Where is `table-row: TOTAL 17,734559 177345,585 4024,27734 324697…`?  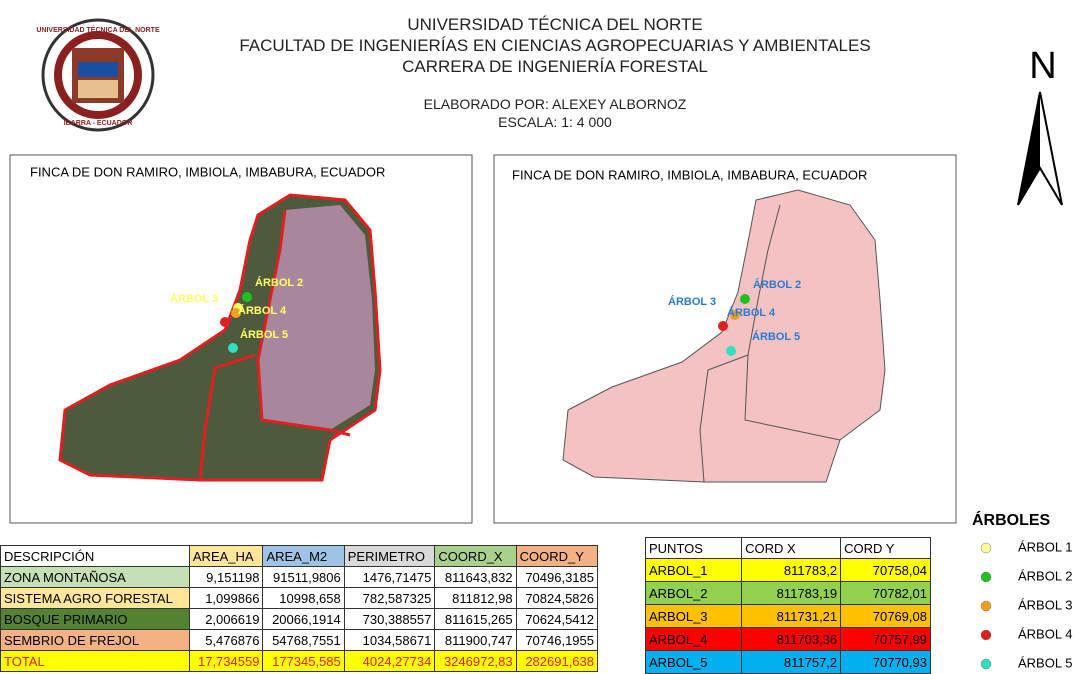 table-row: TOTAL 17,734559 177345,585 4024,27734 324697… is located at coordinates (299, 661).